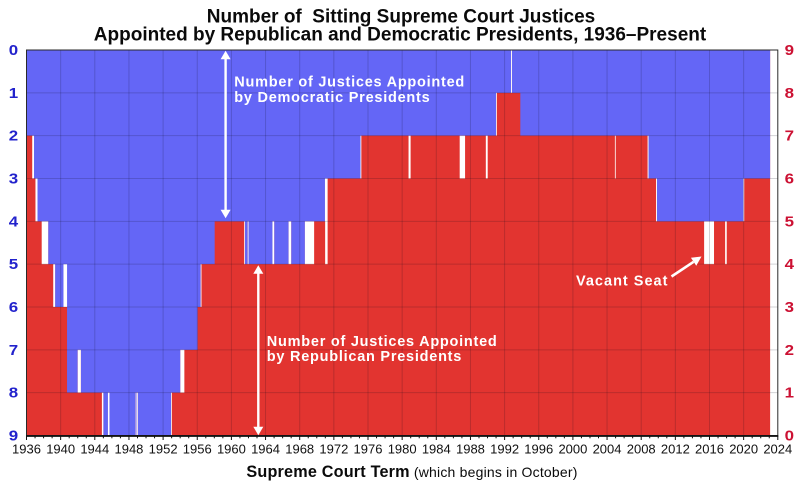 The image size is (800, 488). What do you see at coordinates (163, 449) in the screenshot?
I see `svg-text: 1952` at bounding box center [163, 449].